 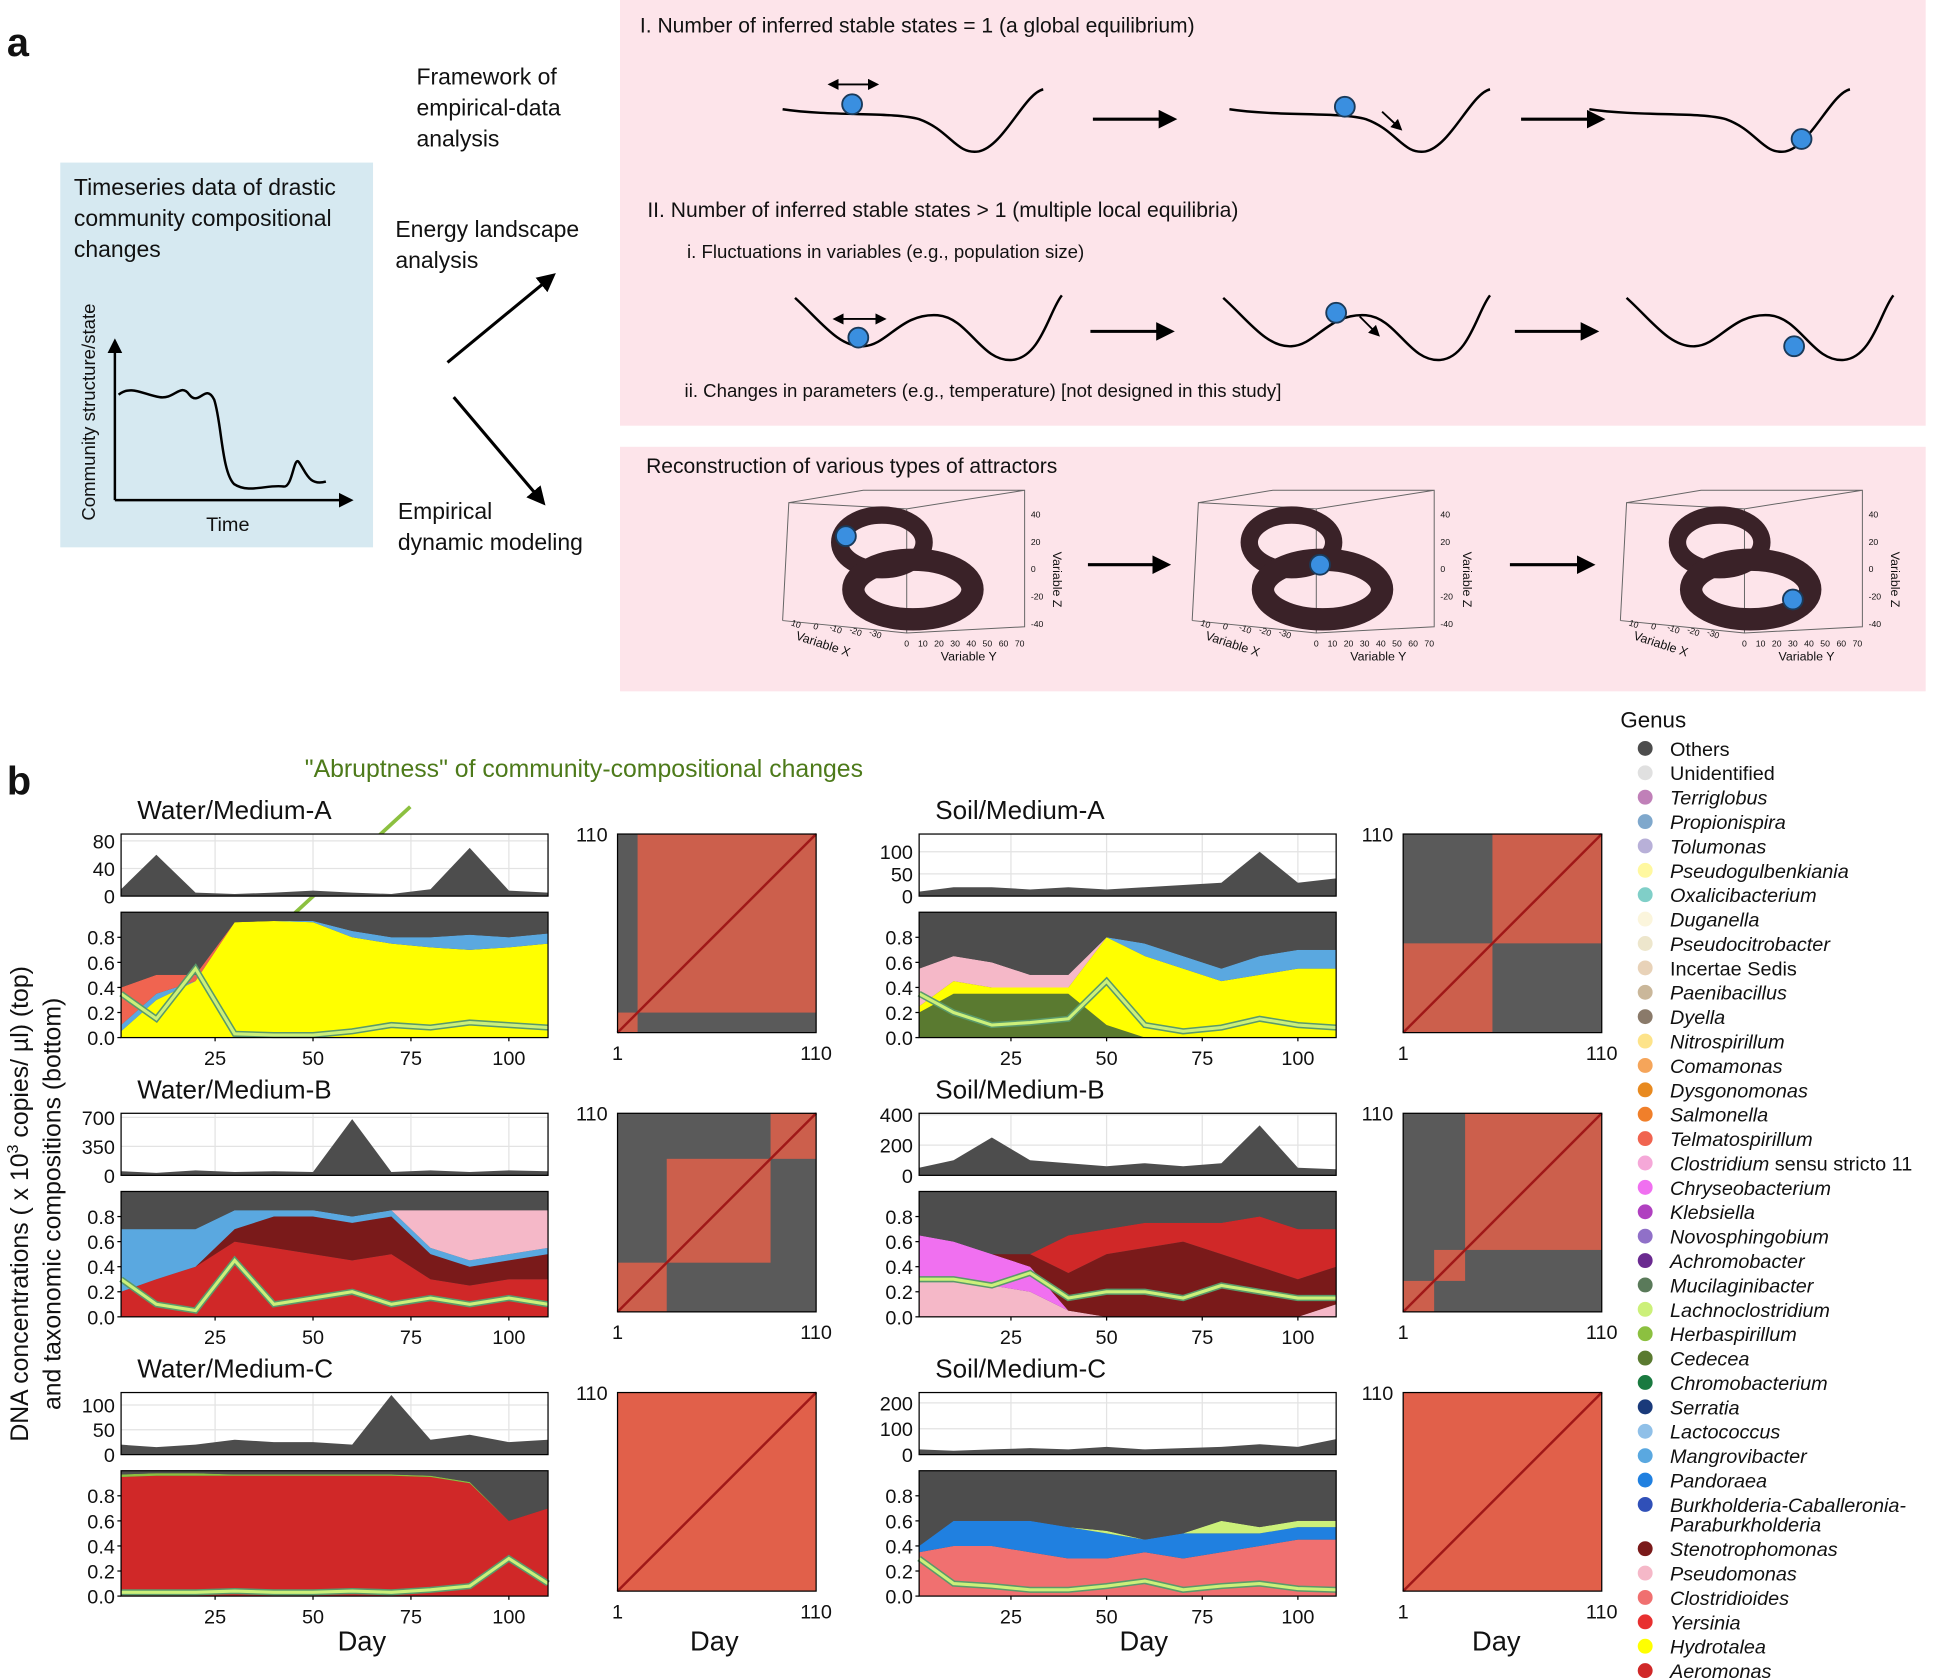 I want to click on label: 70, so click(x=1020, y=644).